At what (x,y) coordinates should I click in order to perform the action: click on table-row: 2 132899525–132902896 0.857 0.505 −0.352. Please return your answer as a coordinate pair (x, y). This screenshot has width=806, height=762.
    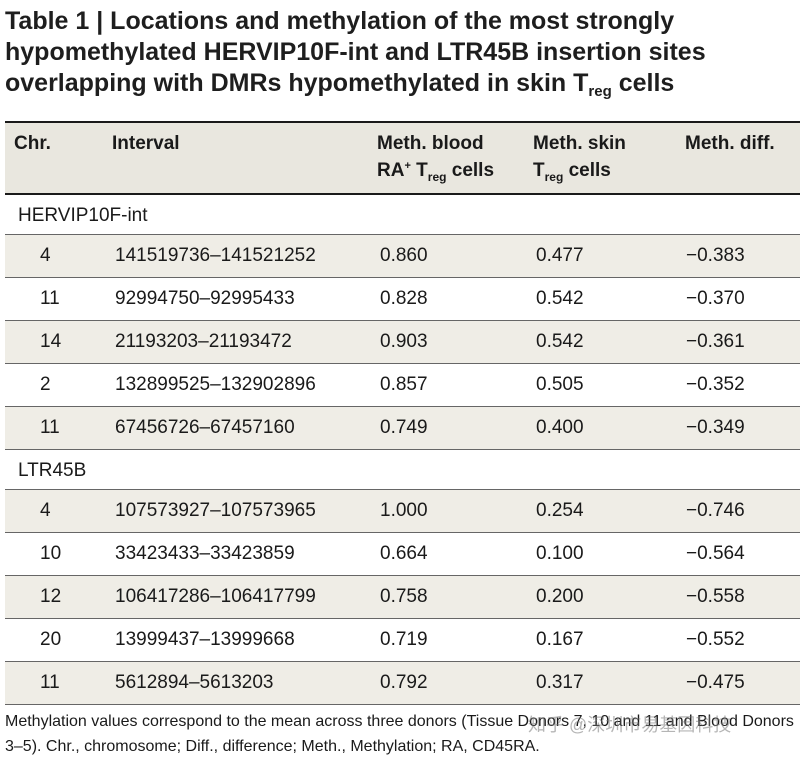
    Looking at the image, I should click on (402, 385).